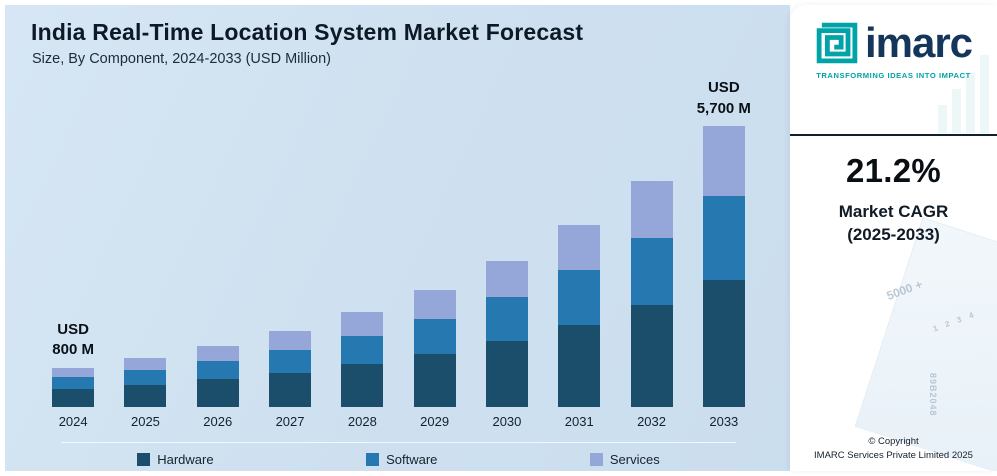 The height and width of the screenshot is (476, 997). I want to click on bar-segment-hardware-2024, so click(73, 398).